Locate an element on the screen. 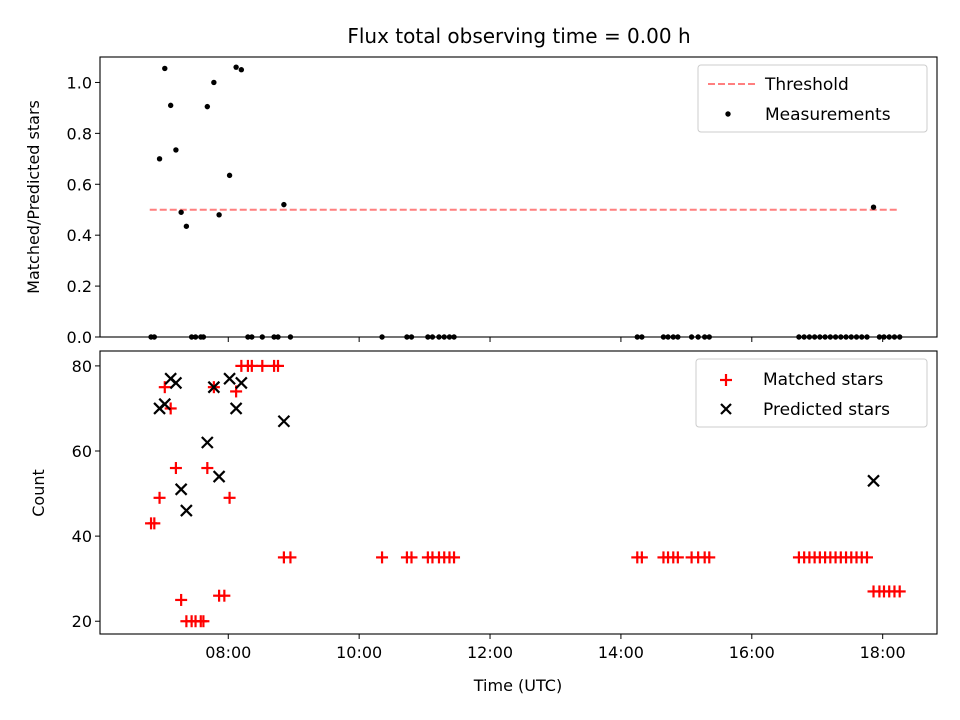 The image size is (960, 720). legend-measurements-swatch is located at coordinates (728, 114).